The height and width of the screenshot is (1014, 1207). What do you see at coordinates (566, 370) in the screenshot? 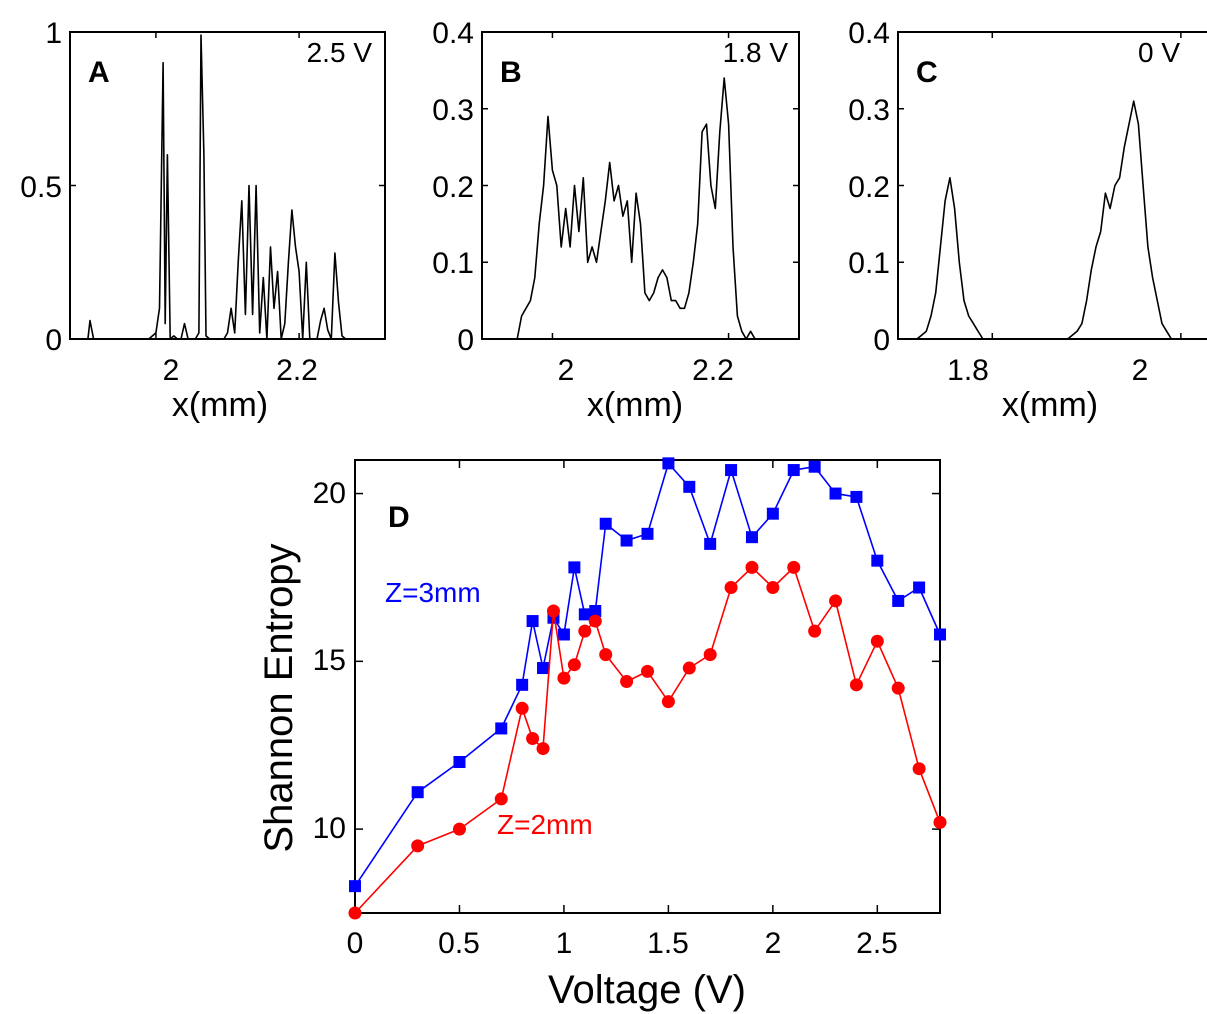
I see `panel-b-x-tick: 2` at bounding box center [566, 370].